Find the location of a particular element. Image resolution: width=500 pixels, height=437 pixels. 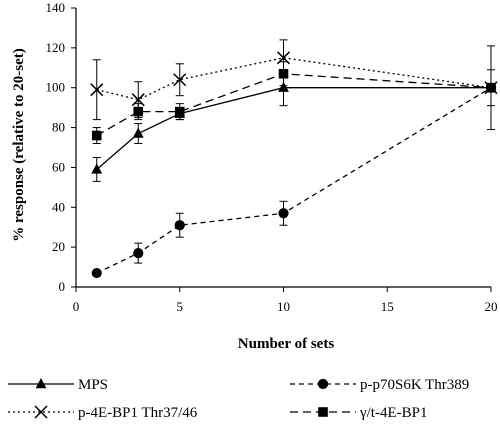

legend-item-circle: p-p70S6K Thr389 is located at coordinates (379, 385).